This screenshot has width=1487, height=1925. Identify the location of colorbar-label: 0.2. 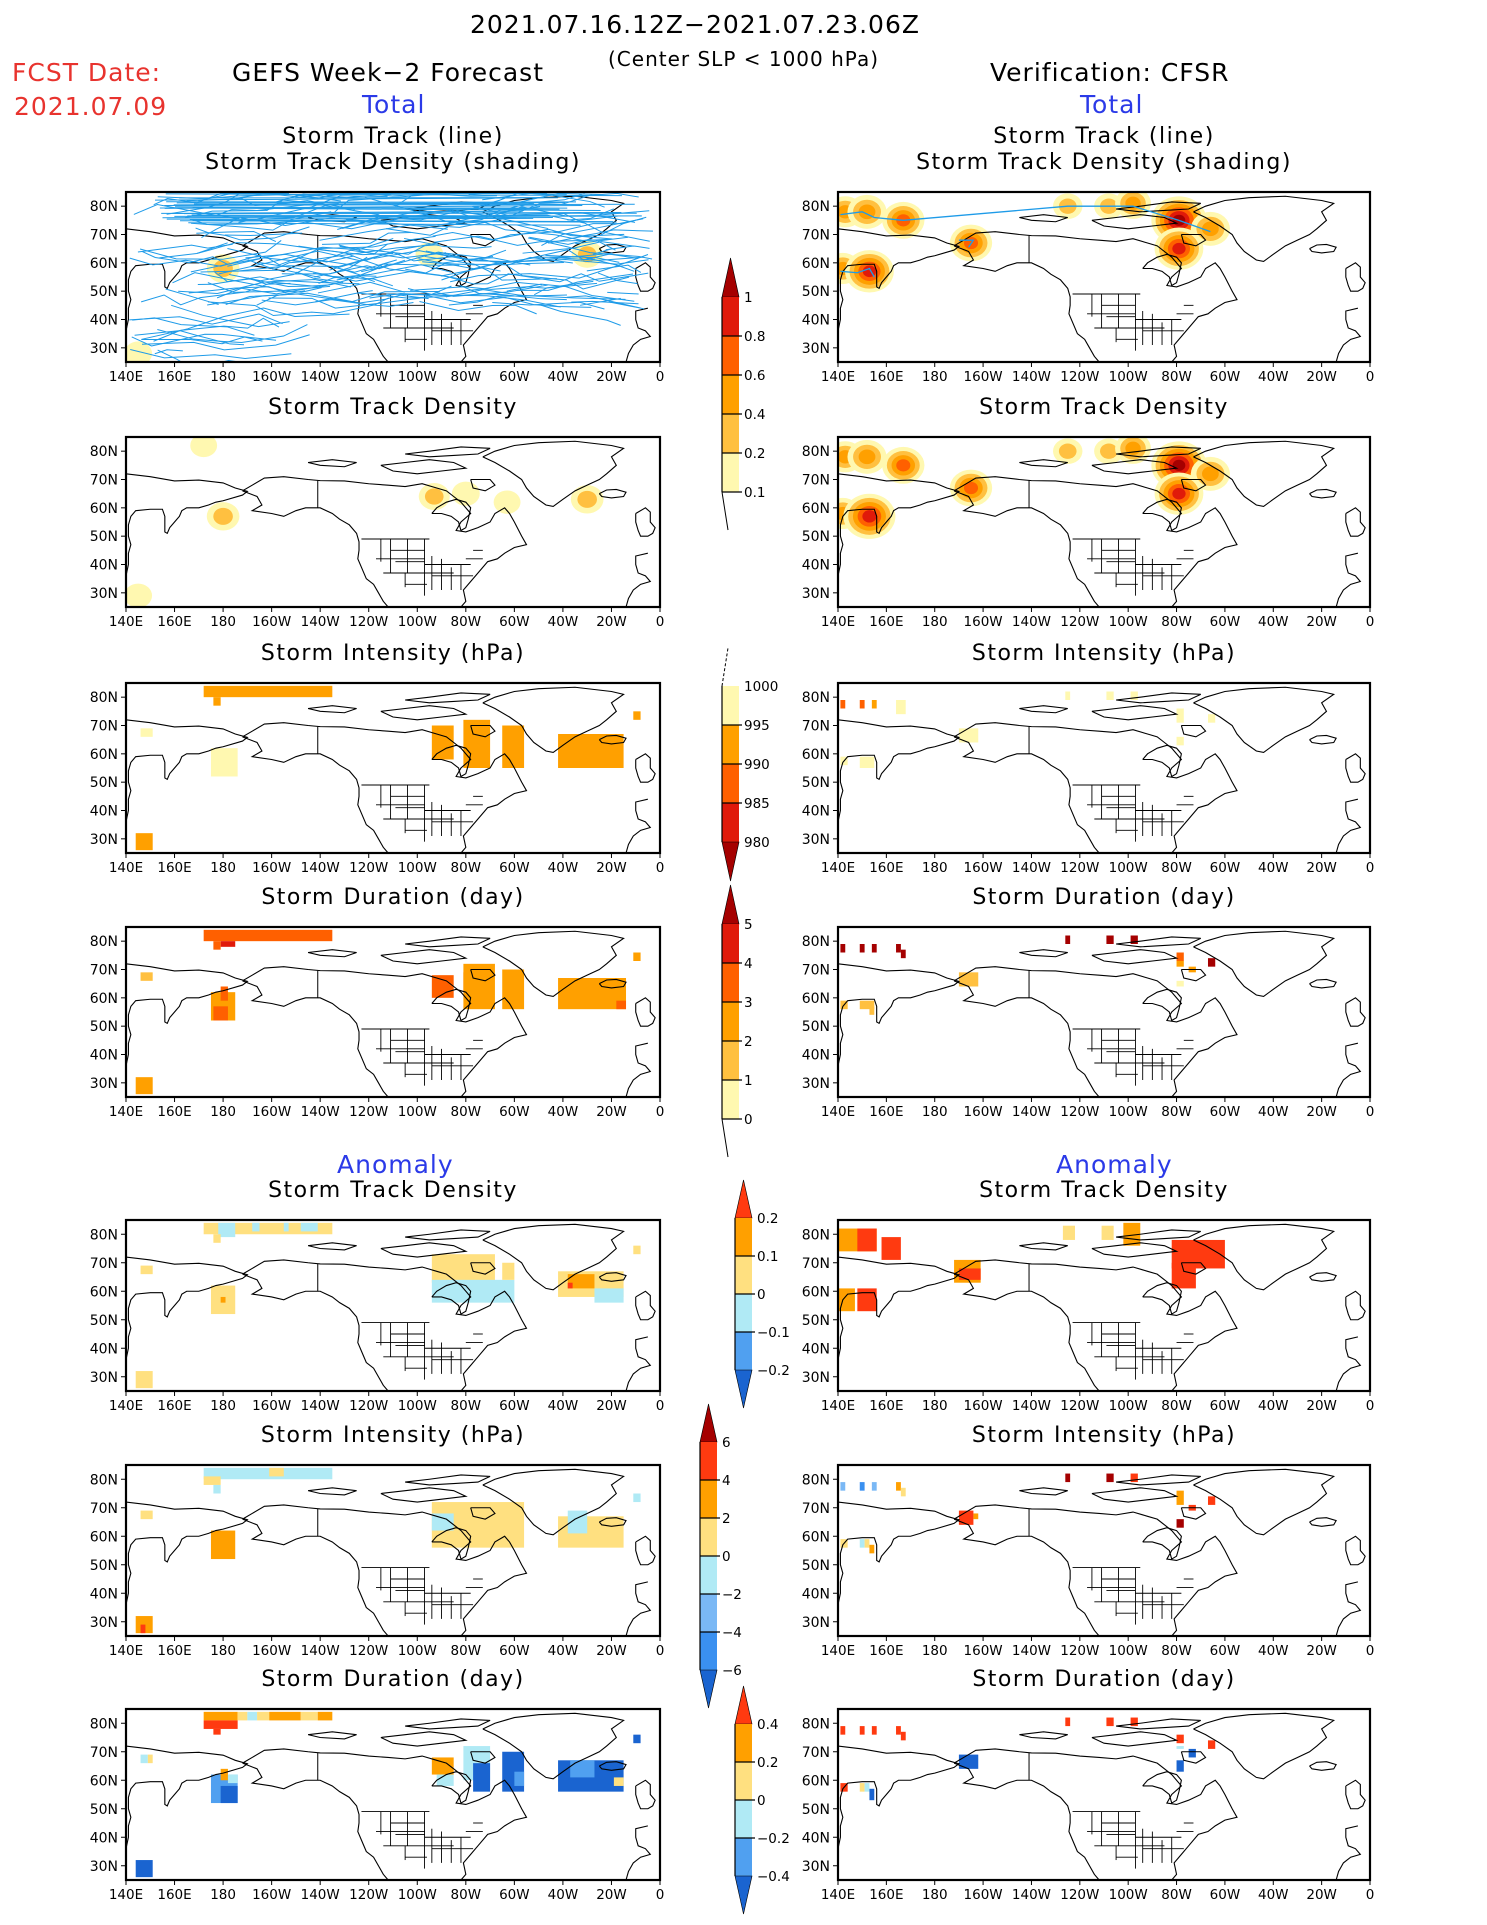
(767, 1219).